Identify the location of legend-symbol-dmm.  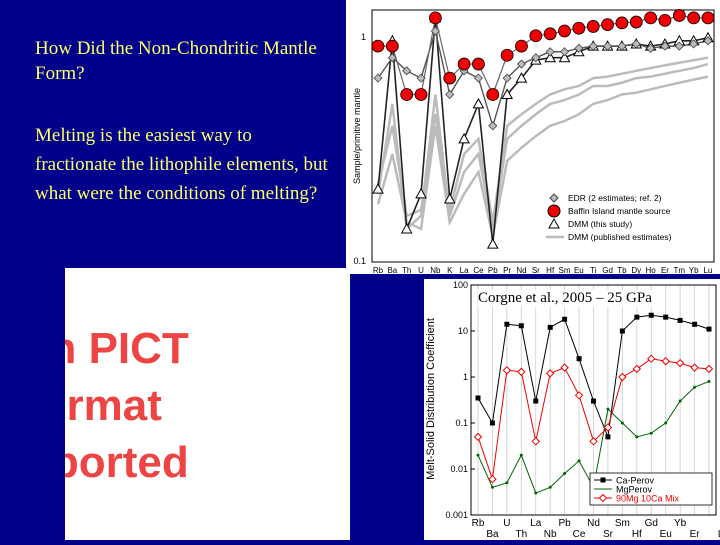
(554, 223).